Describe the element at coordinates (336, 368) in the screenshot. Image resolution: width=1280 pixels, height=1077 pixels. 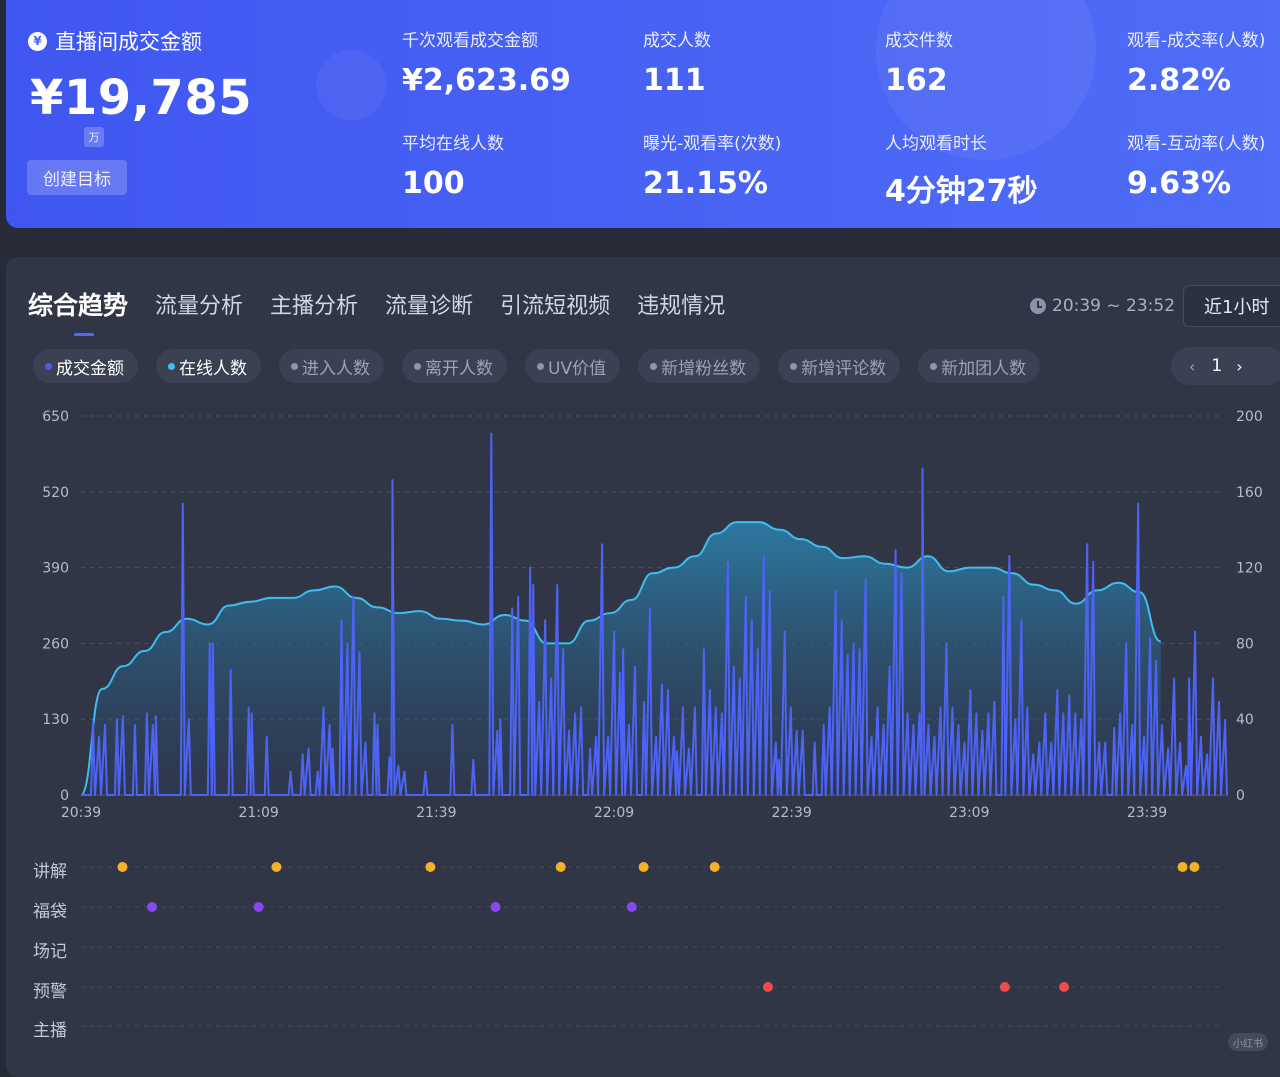
I see `chip-label: 进入人数` at that location.